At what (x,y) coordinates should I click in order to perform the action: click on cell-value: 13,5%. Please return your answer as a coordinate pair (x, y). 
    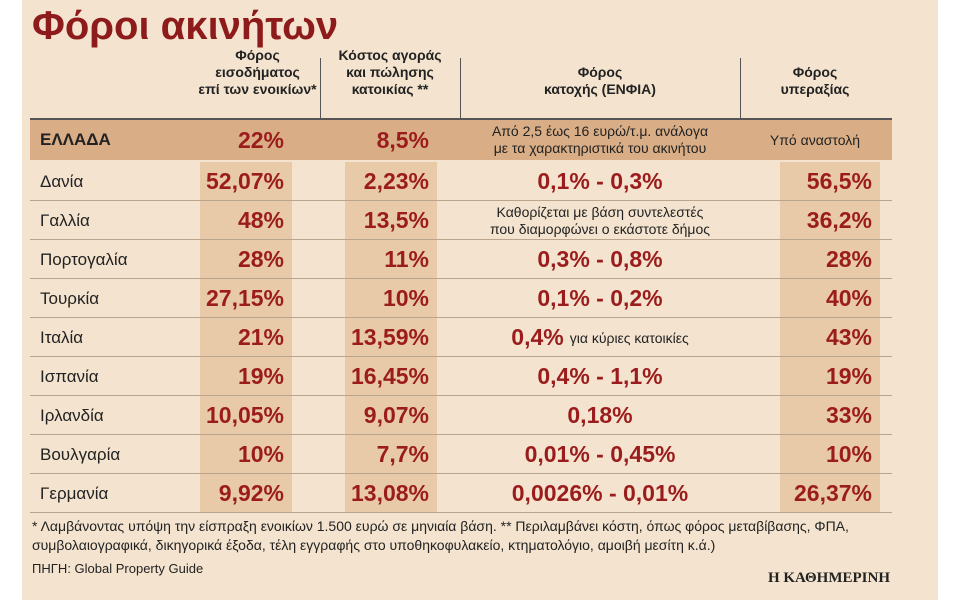
    Looking at the image, I should click on (396, 220).